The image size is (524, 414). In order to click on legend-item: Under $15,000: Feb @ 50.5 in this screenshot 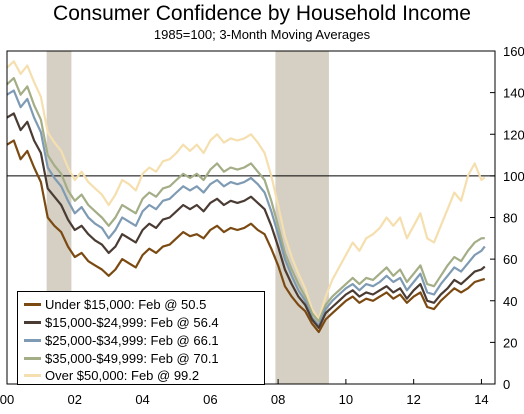, I will do `click(115, 304)`.